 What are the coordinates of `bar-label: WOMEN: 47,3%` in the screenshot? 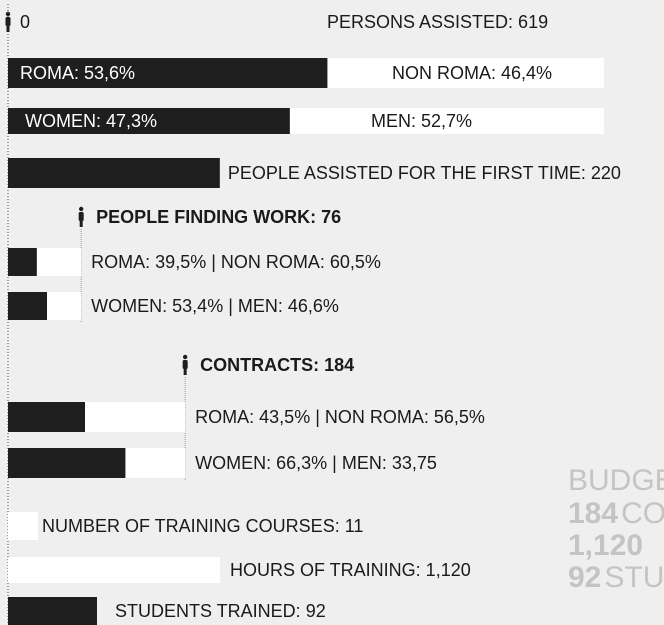 It's located at (91, 121).